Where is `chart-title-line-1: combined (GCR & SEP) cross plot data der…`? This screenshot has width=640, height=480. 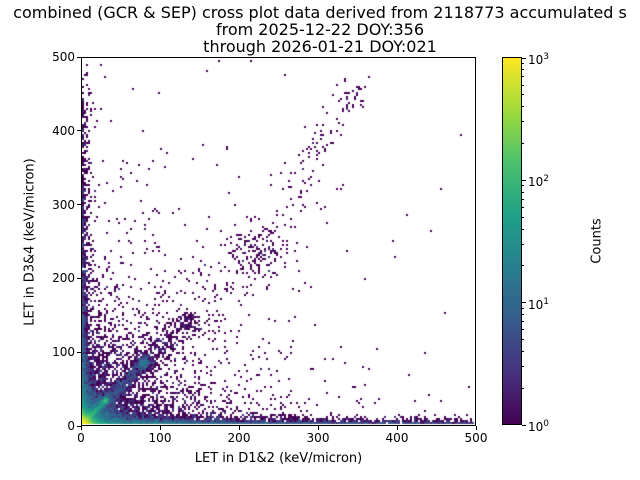
chart-title-line-1: combined (GCR & SEP) cross plot data der… is located at coordinates (320, 12).